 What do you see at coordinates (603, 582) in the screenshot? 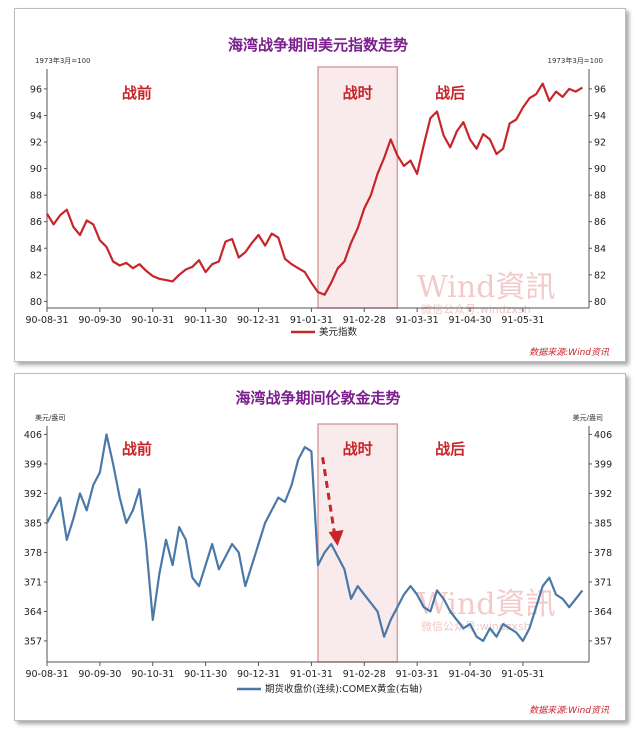
I see `y-tick-label-right: 371` at bounding box center [603, 582].